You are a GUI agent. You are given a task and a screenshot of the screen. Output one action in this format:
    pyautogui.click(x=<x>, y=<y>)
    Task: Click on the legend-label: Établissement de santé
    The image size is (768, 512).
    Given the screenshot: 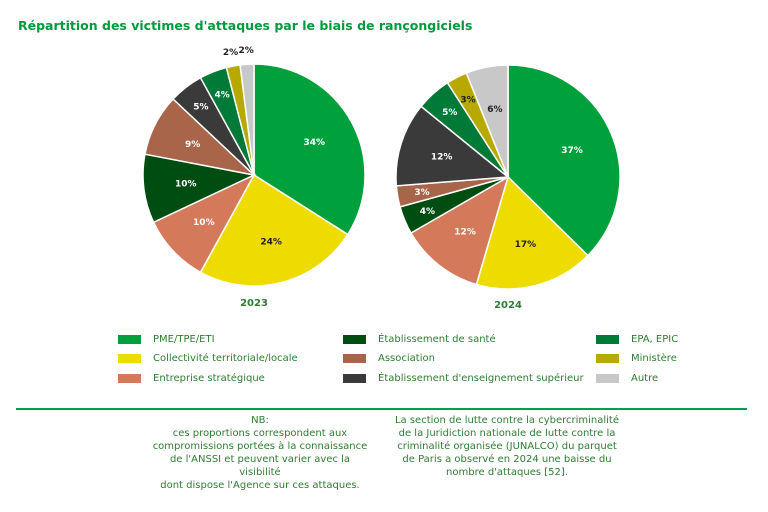 What is the action you would take?
    pyautogui.click(x=437, y=339)
    